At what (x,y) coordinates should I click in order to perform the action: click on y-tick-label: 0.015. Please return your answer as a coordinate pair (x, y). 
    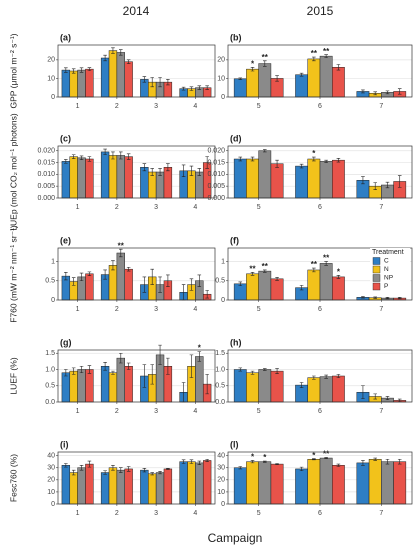
    Looking at the image, I should click on (46, 162).